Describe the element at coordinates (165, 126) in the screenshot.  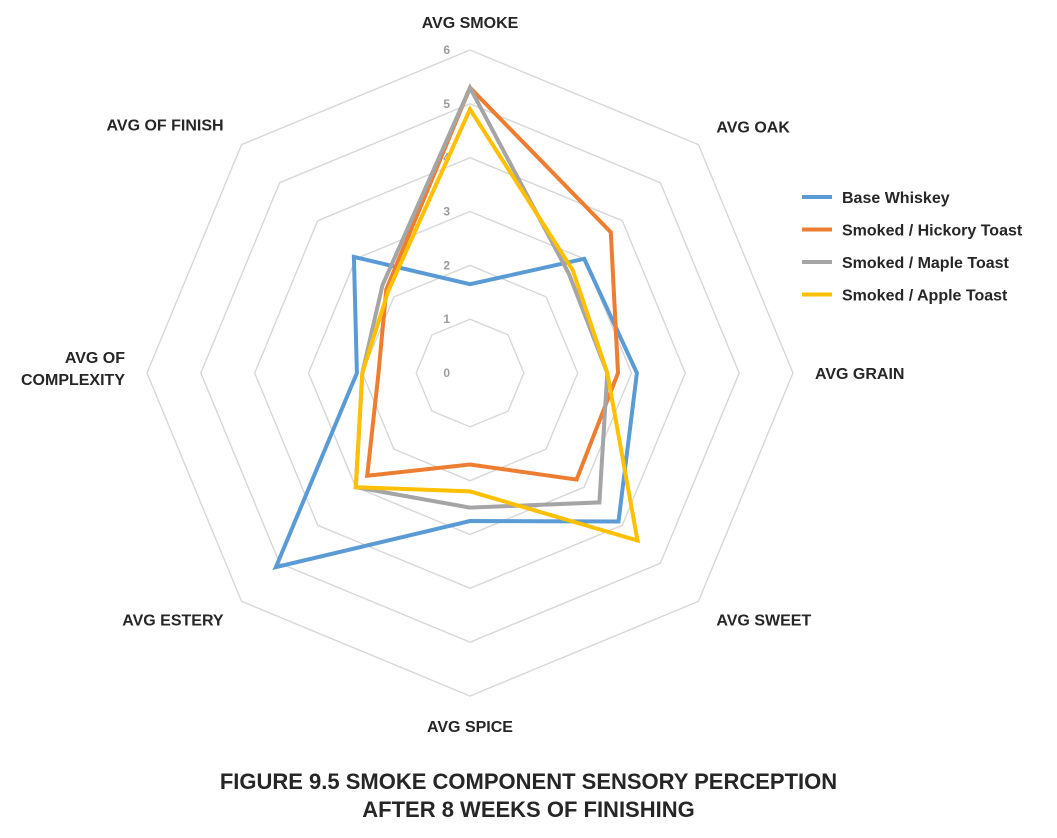
I see `axis-label-avg-of-finish: AVG OF FINISH` at that location.